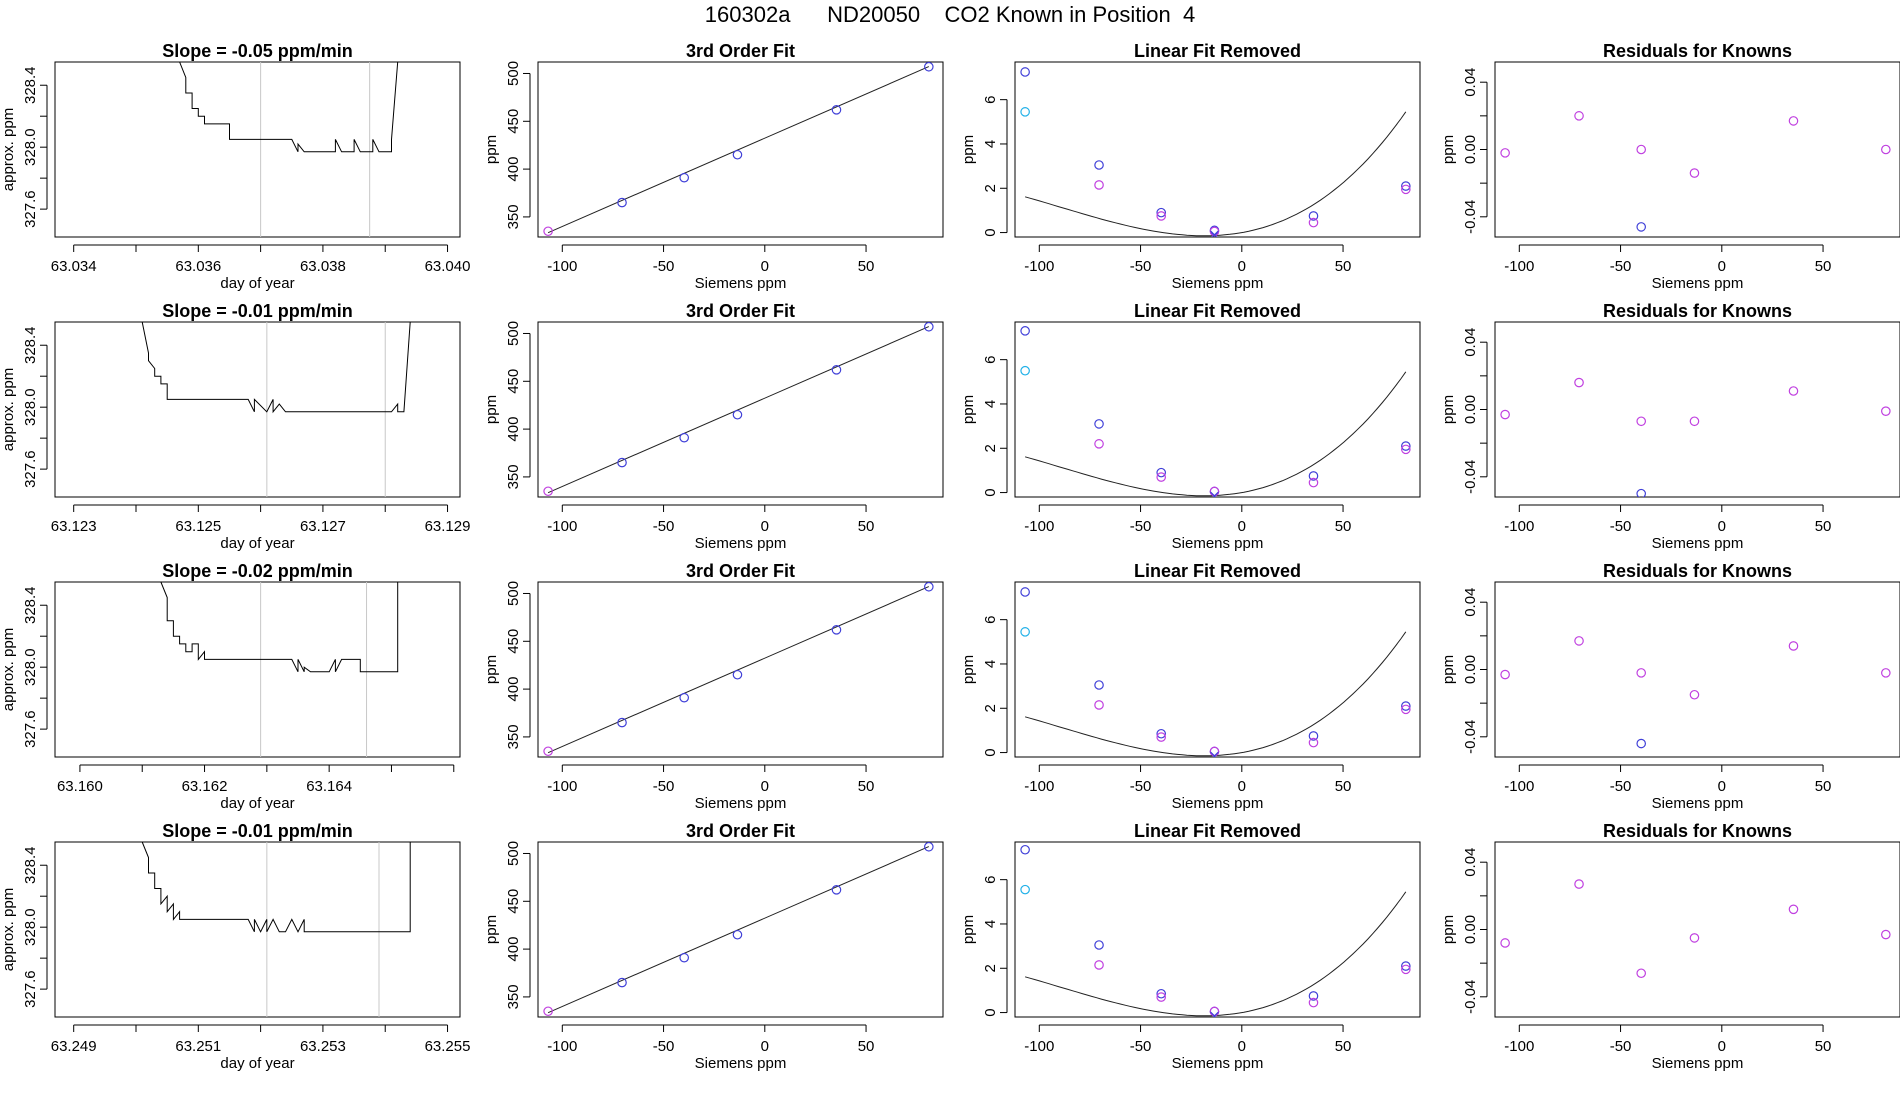 The height and width of the screenshot is (1100, 1900). Describe the element at coordinates (448, 1046) in the screenshot. I see `x-tick-label: 63.255` at that location.